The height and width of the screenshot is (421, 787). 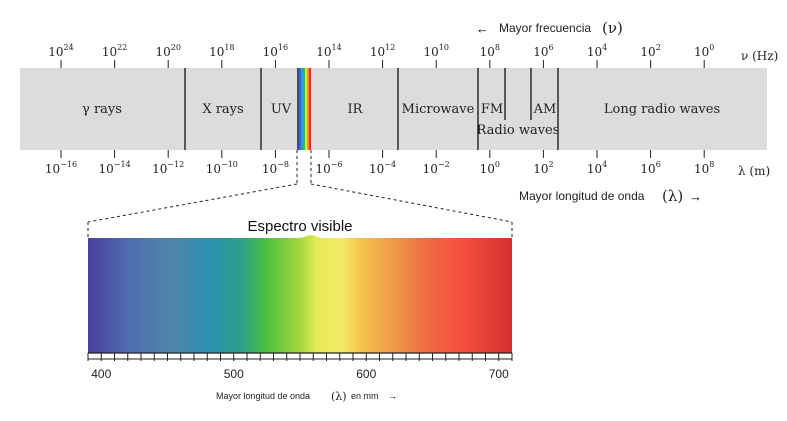 What do you see at coordinates (392, 396) in the screenshot?
I see `visible-axis-right-arrow-icon: →` at bounding box center [392, 396].